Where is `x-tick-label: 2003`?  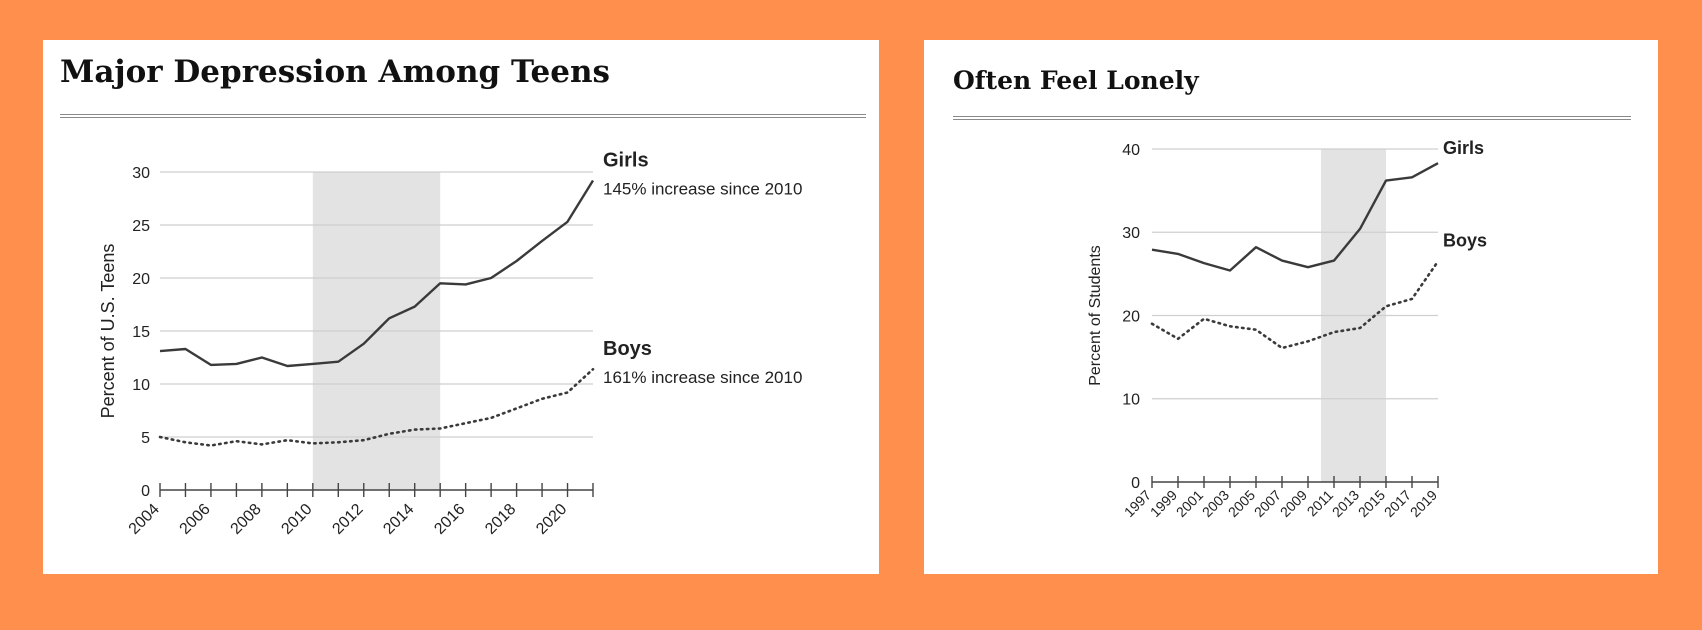 x-tick-label: 2003 is located at coordinates (1215, 503).